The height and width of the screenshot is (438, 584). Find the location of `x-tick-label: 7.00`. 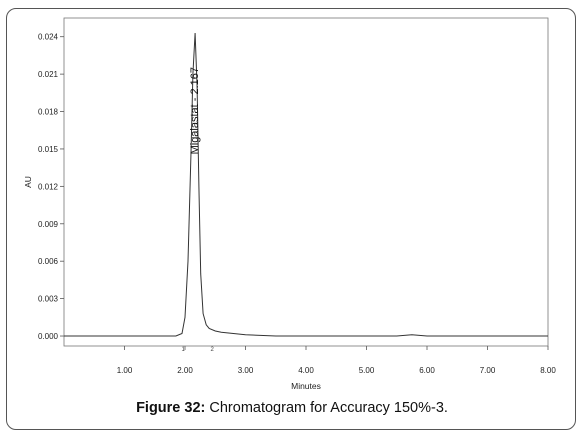

x-tick-label: 7.00 is located at coordinates (488, 370).